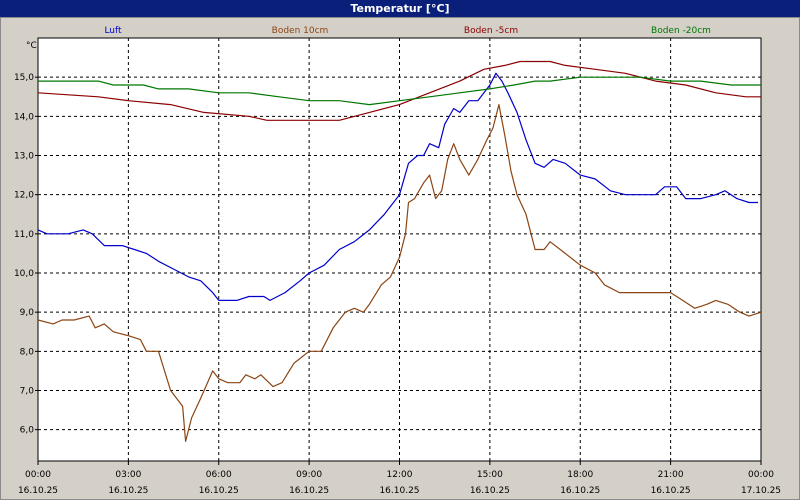 This screenshot has height=500, width=800. What do you see at coordinates (400, 475) in the screenshot?
I see `x-tick-time-label: 12:00` at bounding box center [400, 475].